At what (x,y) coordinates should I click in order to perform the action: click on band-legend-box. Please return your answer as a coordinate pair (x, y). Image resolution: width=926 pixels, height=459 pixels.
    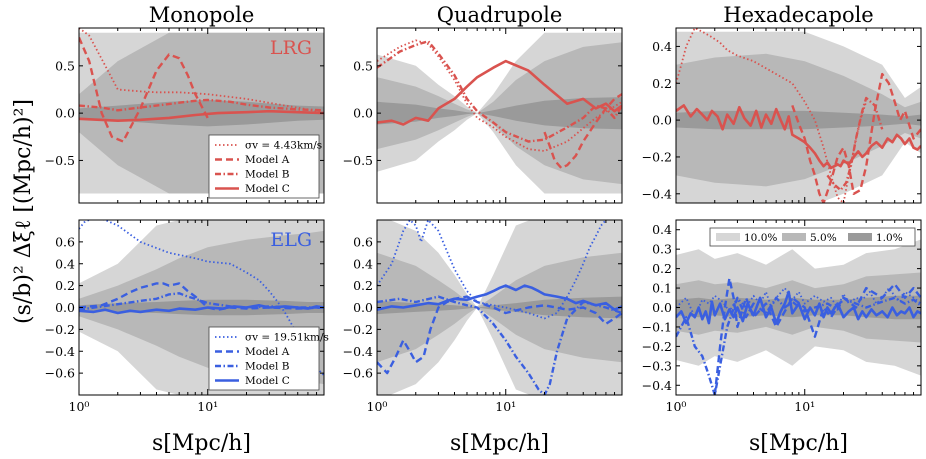
    Looking at the image, I should click on (812, 237).